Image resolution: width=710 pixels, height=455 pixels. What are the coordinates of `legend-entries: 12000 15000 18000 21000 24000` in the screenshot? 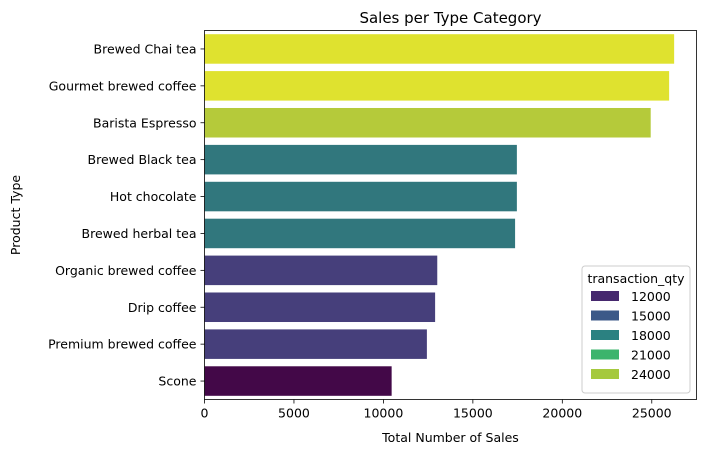 It's located at (631, 335).